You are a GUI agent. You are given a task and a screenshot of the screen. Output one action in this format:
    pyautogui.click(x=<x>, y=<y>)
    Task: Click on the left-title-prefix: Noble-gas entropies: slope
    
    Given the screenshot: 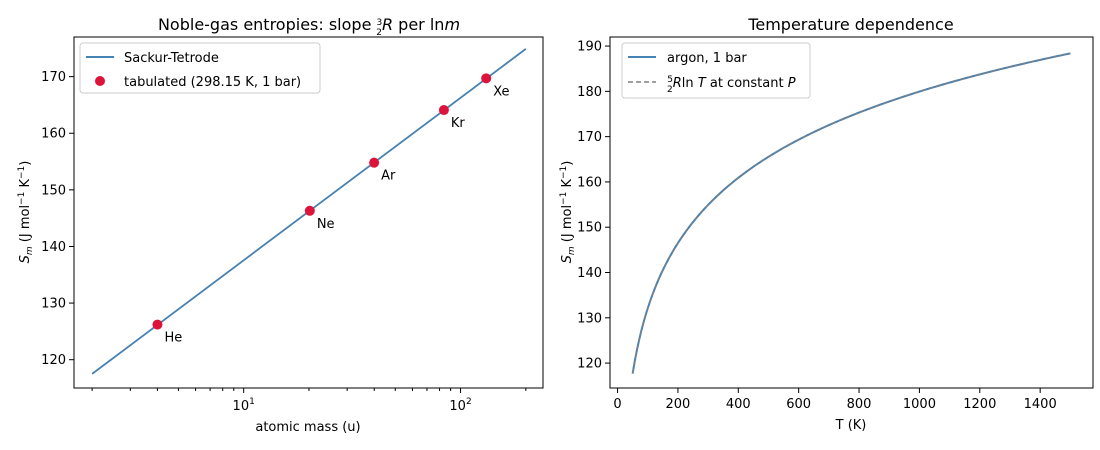 What is the action you would take?
    pyautogui.click(x=267, y=24)
    